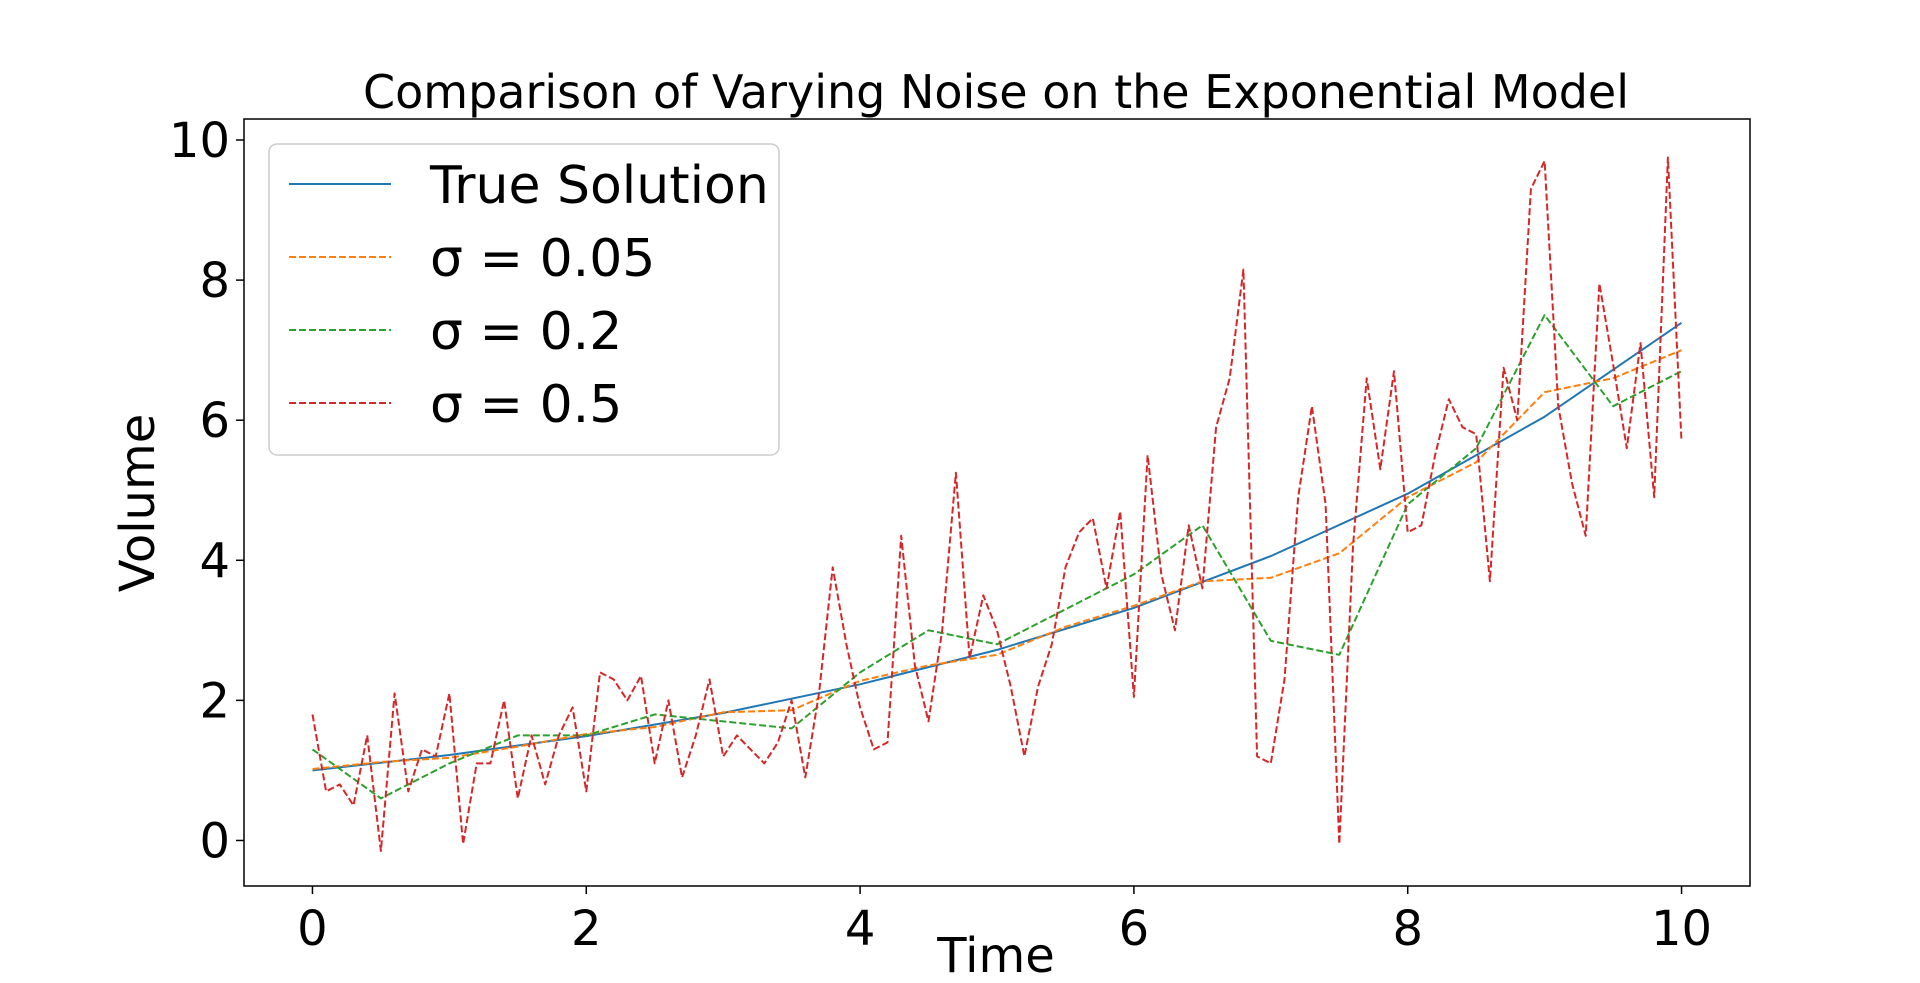 The height and width of the screenshot is (983, 1920). What do you see at coordinates (599, 186) in the screenshot?
I see `legend-label-0: True Solution` at bounding box center [599, 186].